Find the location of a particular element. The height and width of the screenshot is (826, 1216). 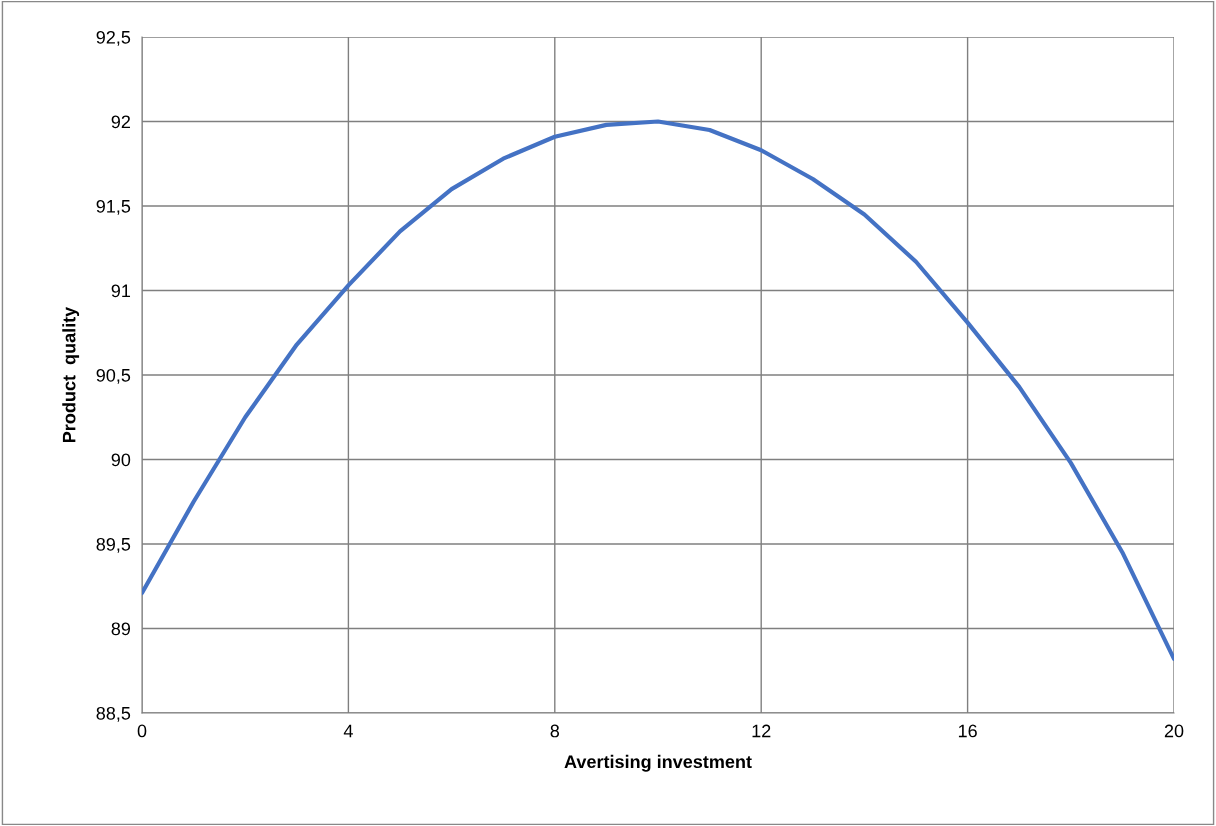

x-tick-label: 4 is located at coordinates (348, 731).